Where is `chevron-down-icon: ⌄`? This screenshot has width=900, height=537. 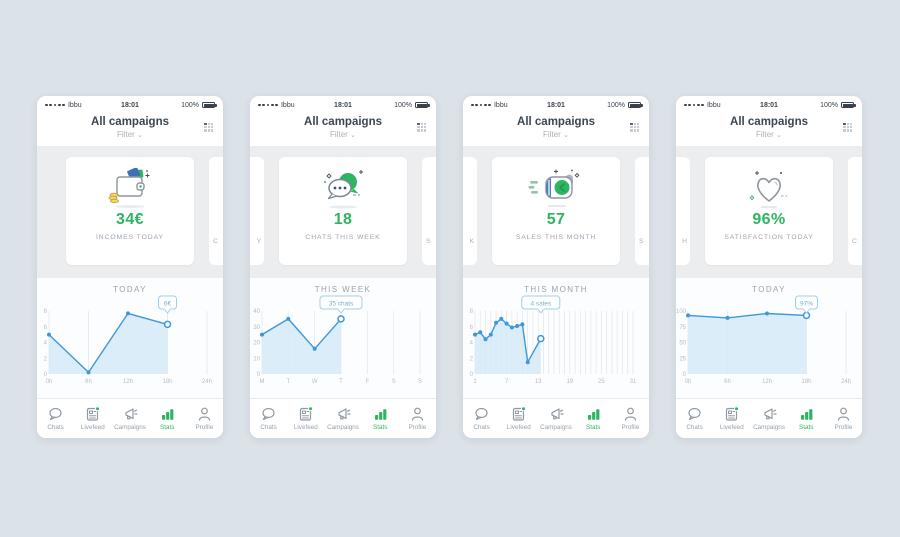 chevron-down-icon: ⌄ is located at coordinates (353, 135).